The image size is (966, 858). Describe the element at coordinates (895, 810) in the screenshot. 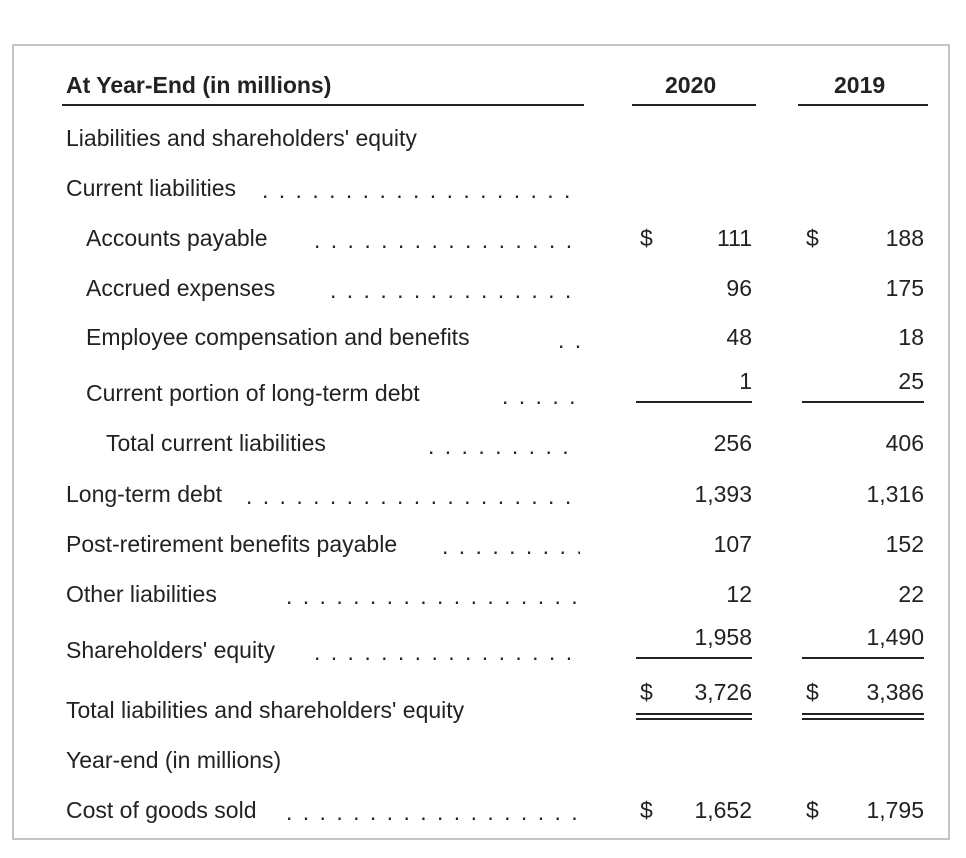

I see `cogs-2019: 1,795` at that location.